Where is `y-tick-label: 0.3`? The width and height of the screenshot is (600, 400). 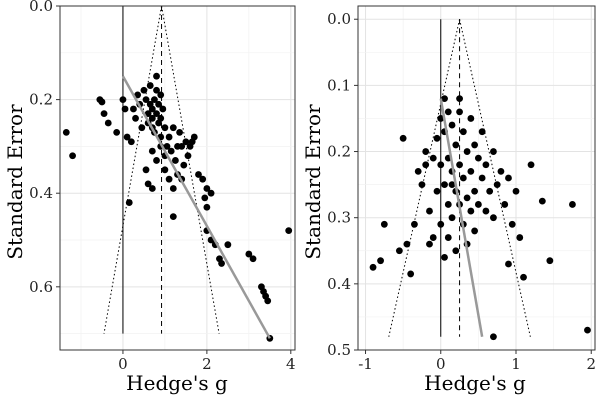
y-tick-label: 0.3 is located at coordinates (339, 218).